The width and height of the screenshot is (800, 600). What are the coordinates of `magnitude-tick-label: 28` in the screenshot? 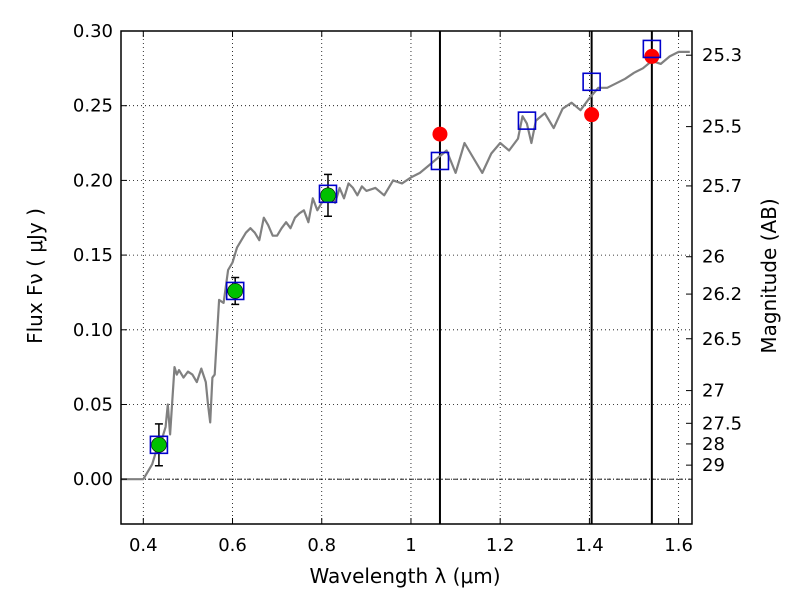 It's located at (713, 444).